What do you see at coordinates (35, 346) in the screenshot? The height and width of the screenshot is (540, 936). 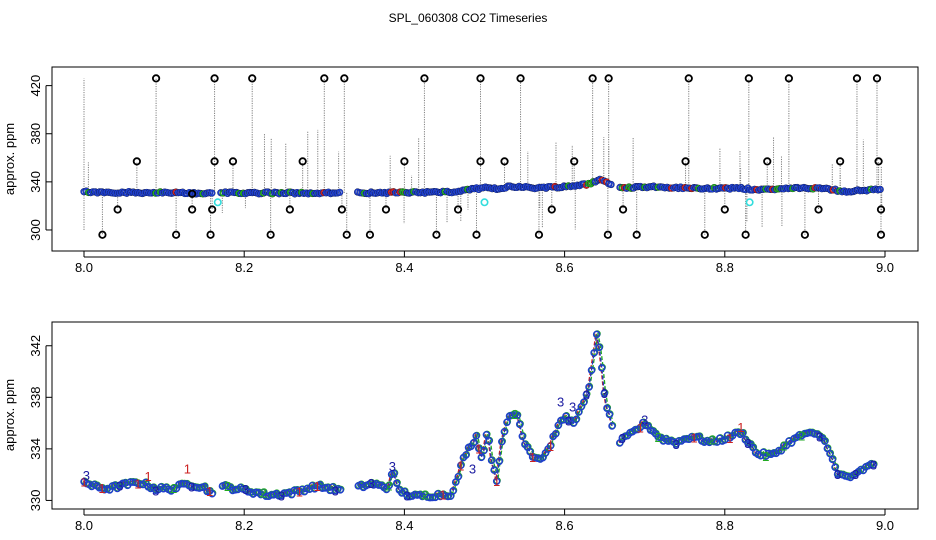 I see `bottom-chart-y-tick-label: 342` at bounding box center [35, 346].